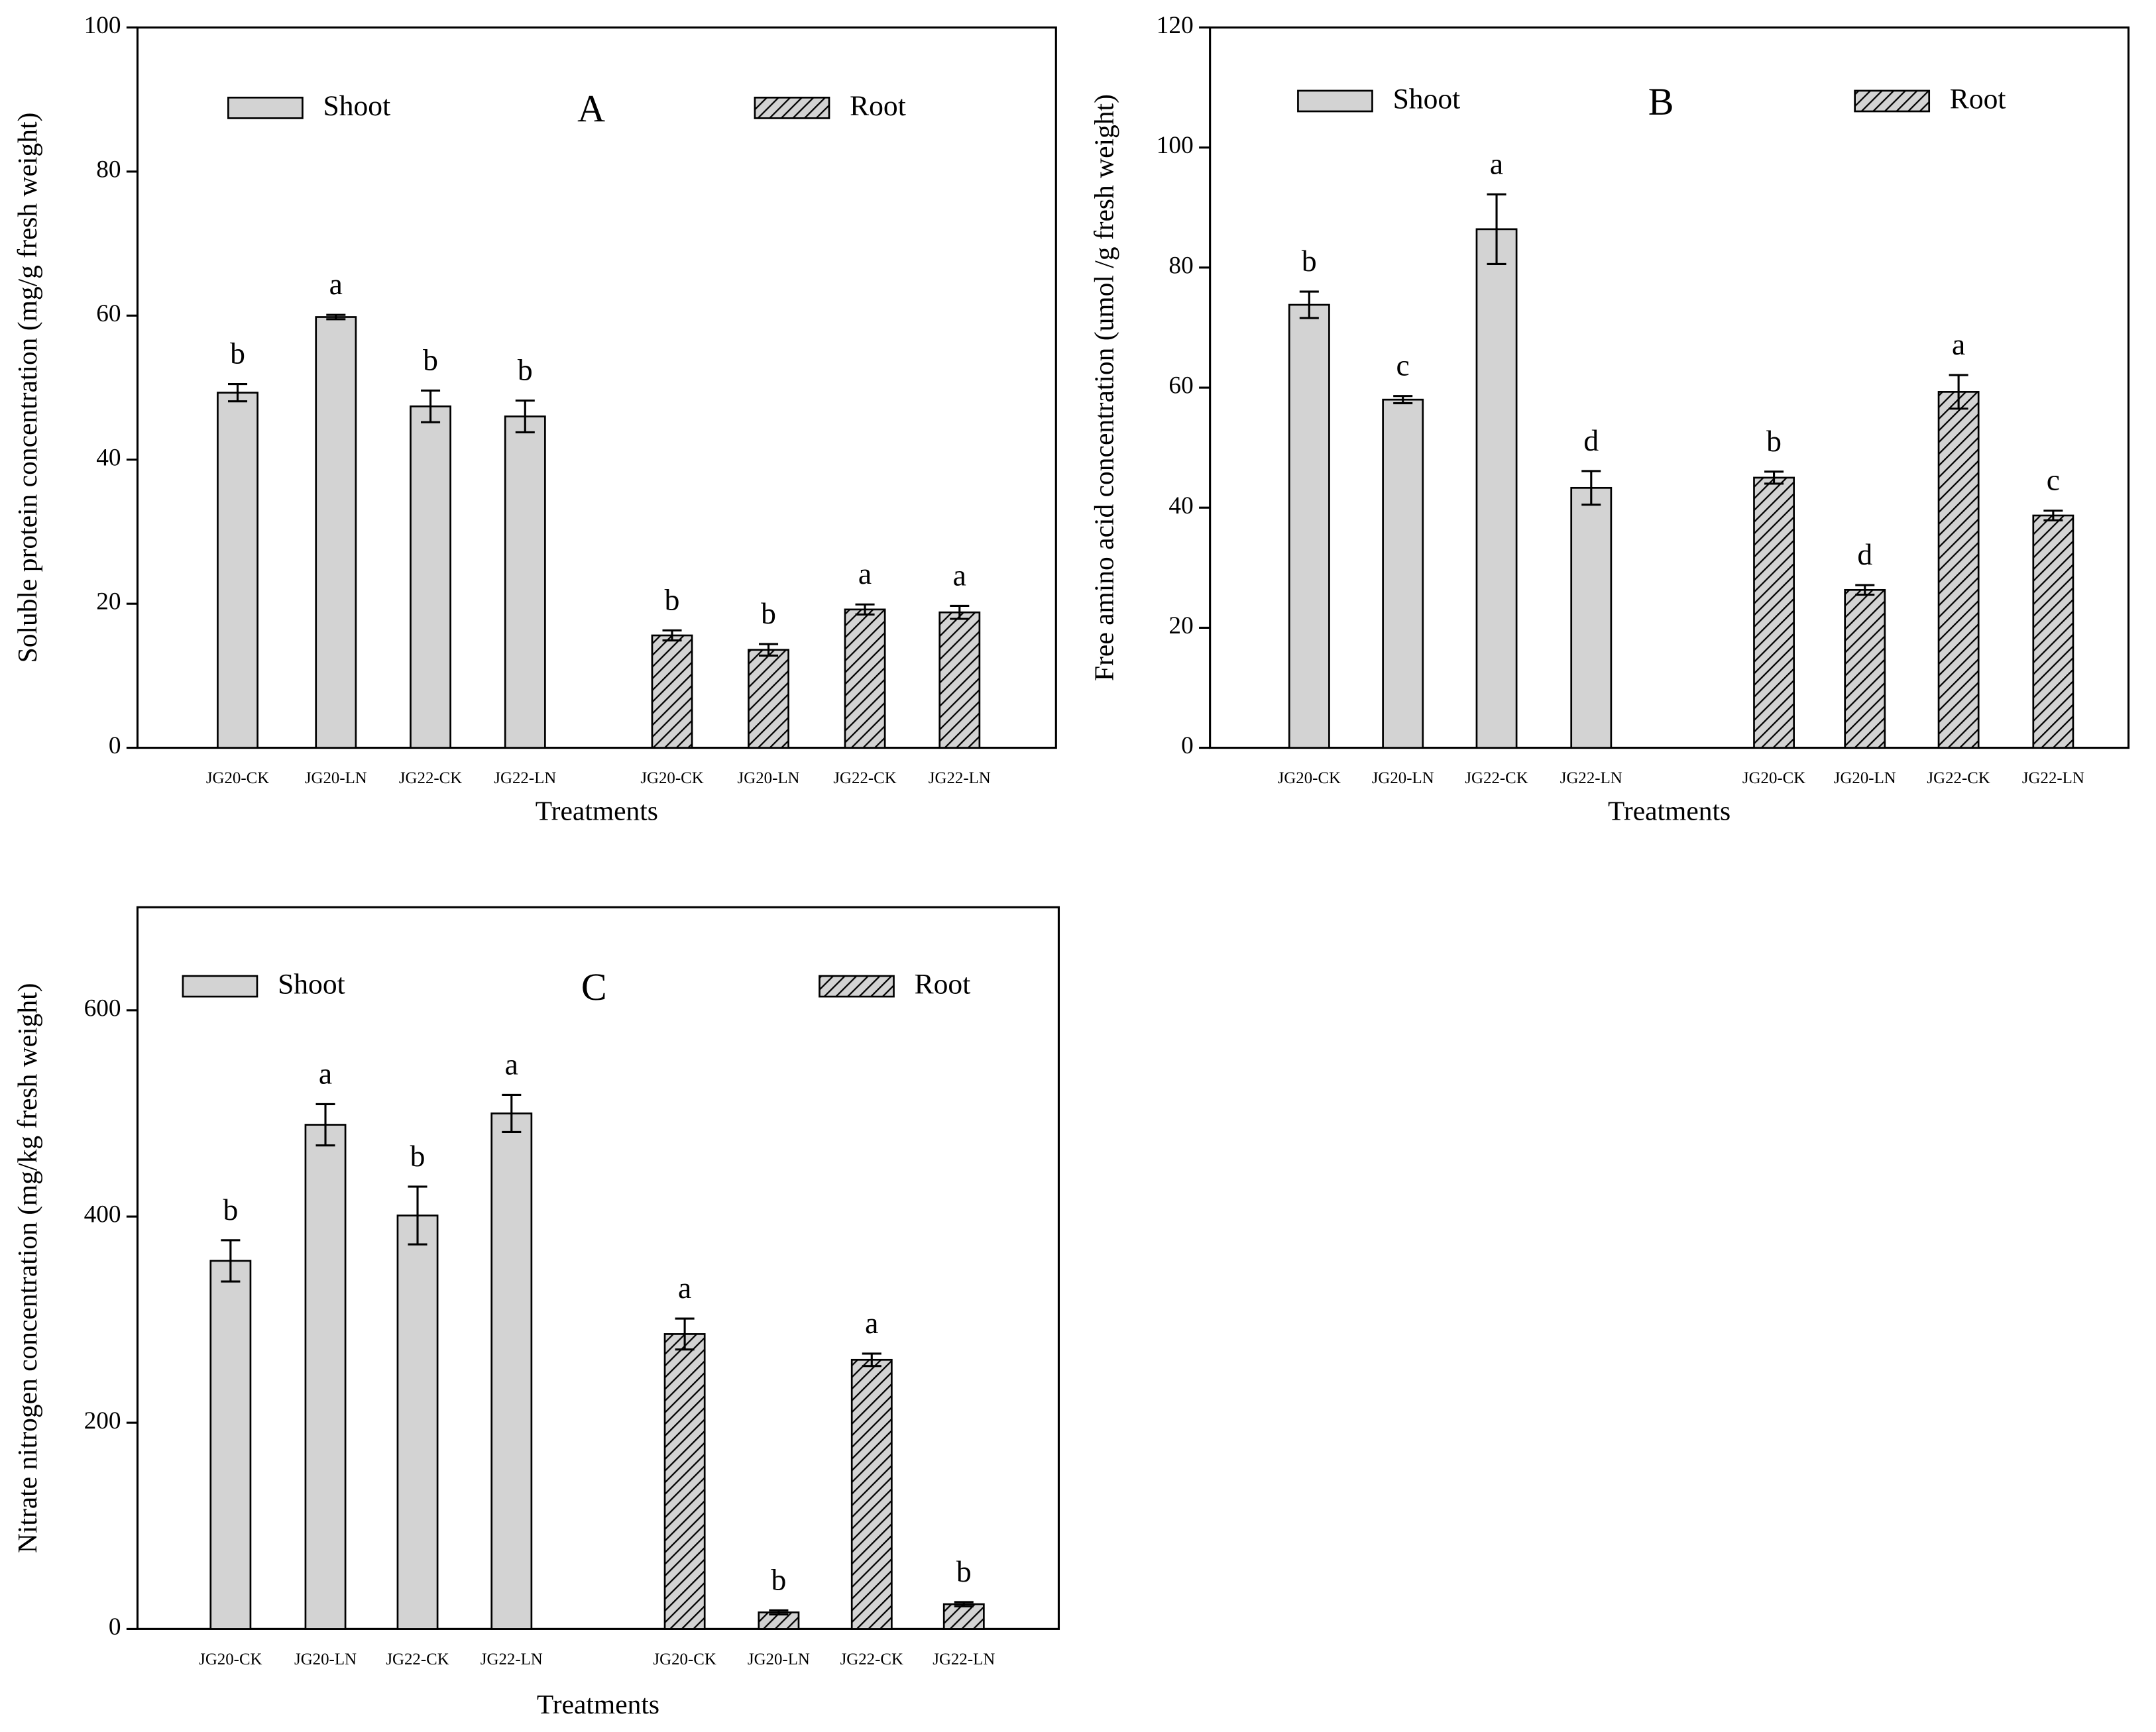 This screenshot has width=2156, height=1732. Describe the element at coordinates (1181, 625) in the screenshot. I see `y-tick-label: 20` at that location.